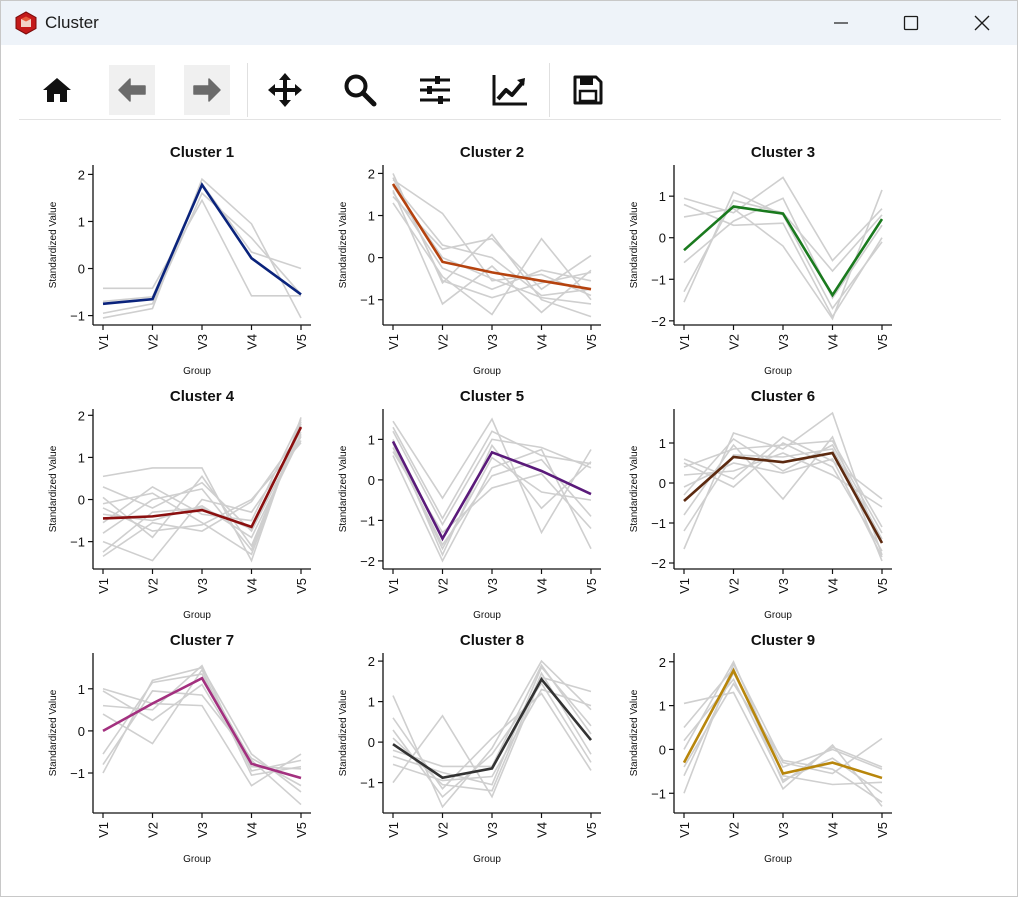  I want to click on magnifier-icon, so click(360, 90).